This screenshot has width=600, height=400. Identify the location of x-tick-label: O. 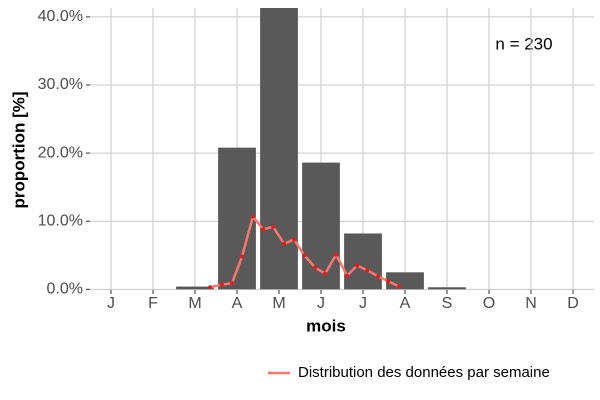
(489, 303).